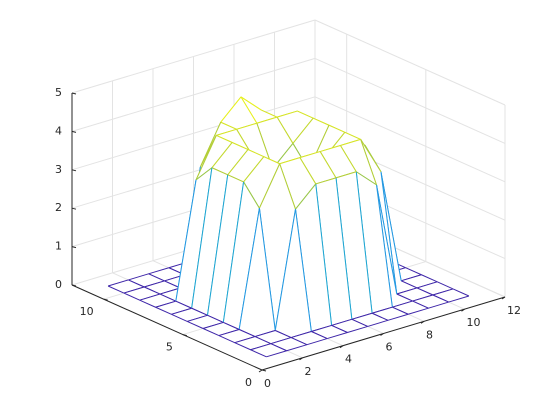 The height and width of the screenshot is (420, 560). What do you see at coordinates (267, 383) in the screenshot?
I see `x-tick-label: 0` at bounding box center [267, 383].